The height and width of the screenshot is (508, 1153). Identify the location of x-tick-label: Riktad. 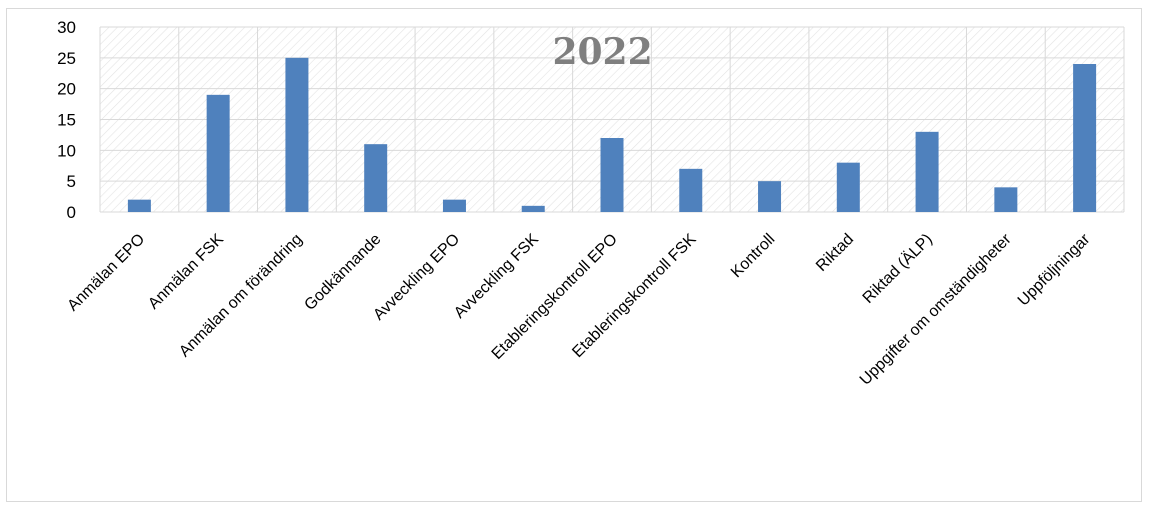
(835, 253).